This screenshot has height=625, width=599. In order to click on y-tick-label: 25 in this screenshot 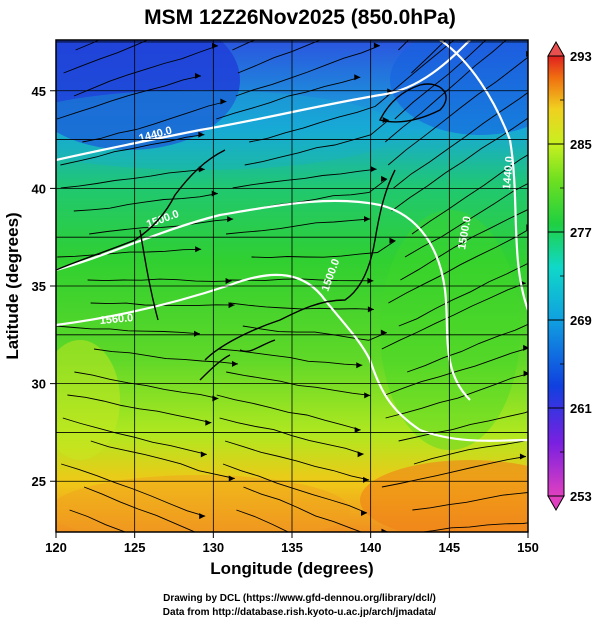, I will do `click(39, 481)`.